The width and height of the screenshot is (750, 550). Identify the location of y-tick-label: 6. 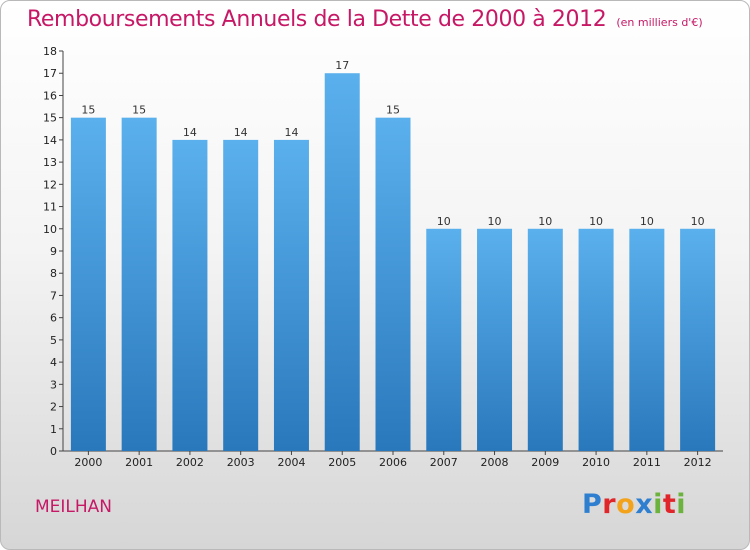
(53, 318).